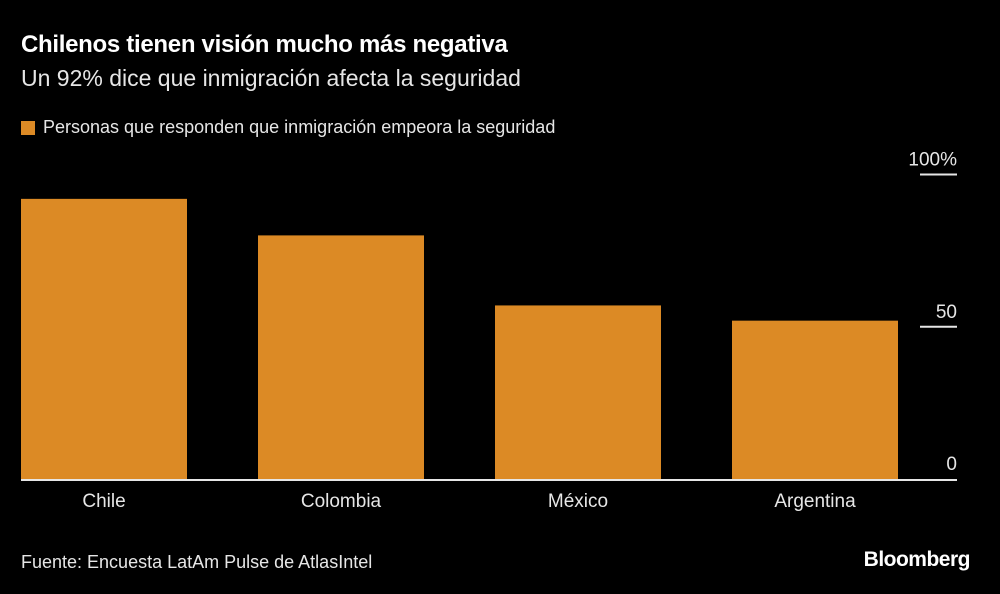 Image resolution: width=1000 pixels, height=594 pixels. I want to click on bar-méxico, so click(578, 392).